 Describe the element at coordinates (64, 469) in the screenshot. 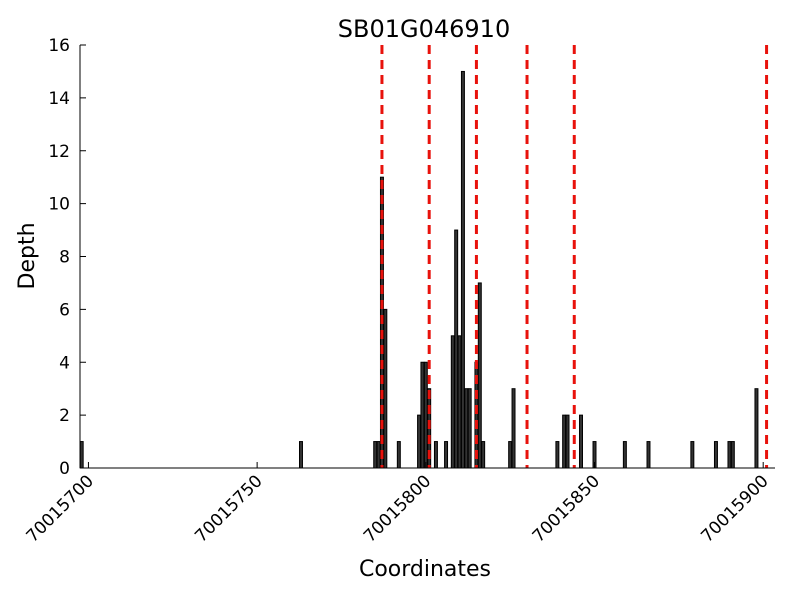

I see `y-tick-label-0: 0` at that location.